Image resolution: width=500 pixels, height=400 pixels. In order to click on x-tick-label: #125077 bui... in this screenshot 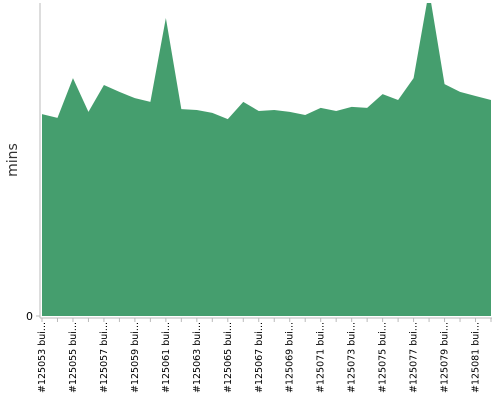, I will do `click(414, 357)`.